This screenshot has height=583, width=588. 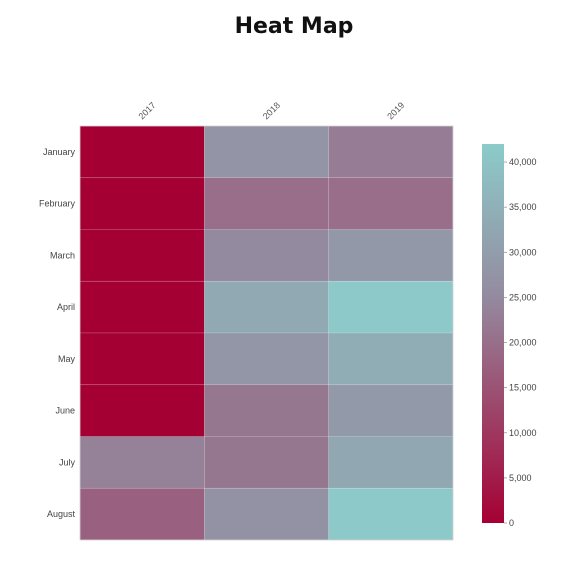 What do you see at coordinates (523, 433) in the screenshot?
I see `colorbar-tick-label: 10,000` at bounding box center [523, 433].